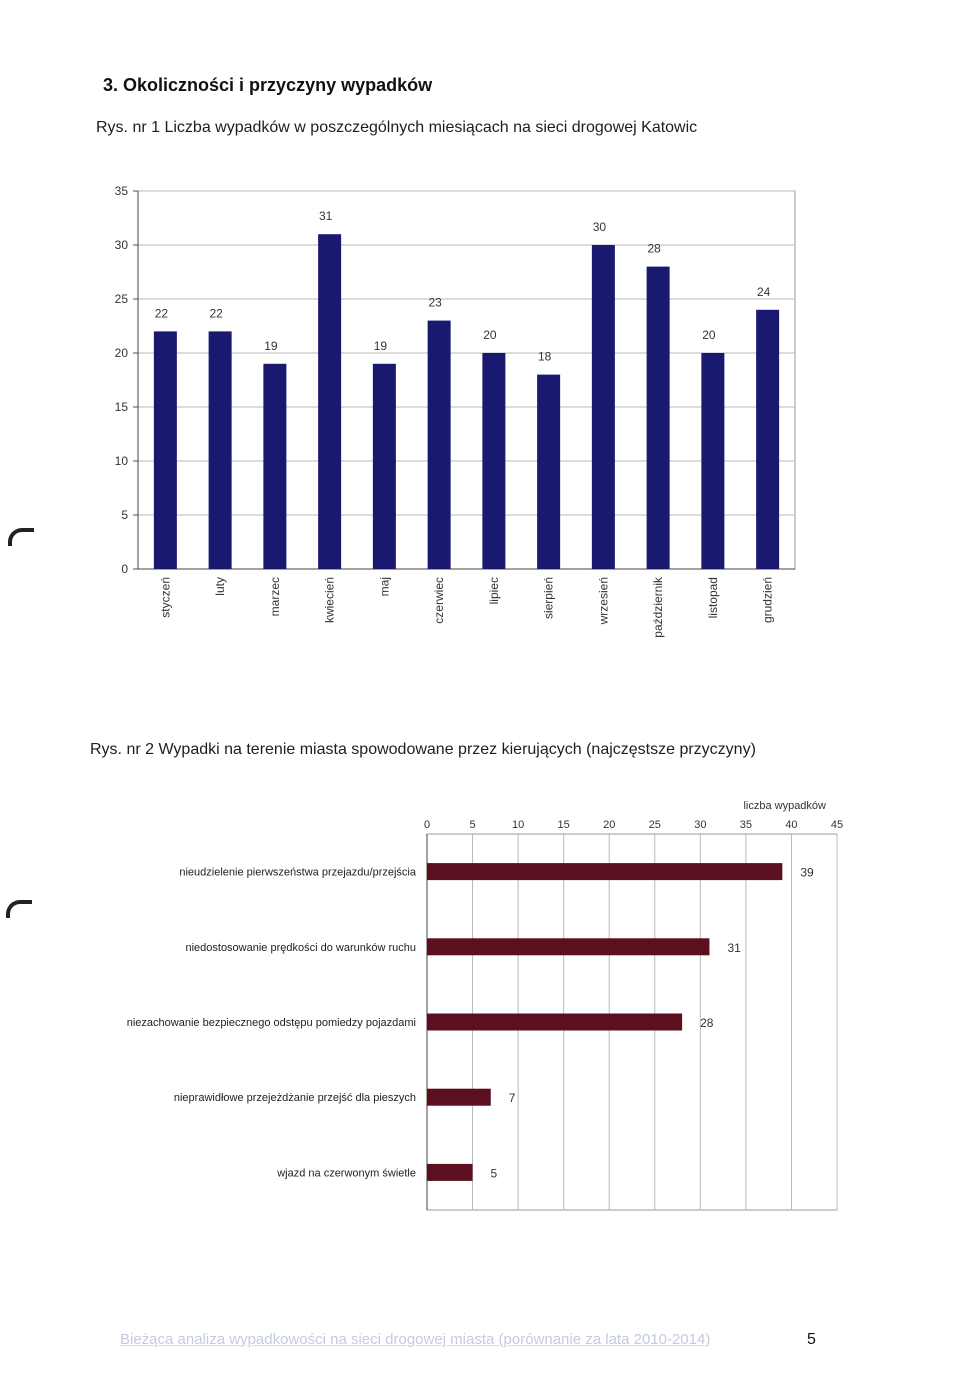  Describe the element at coordinates (122, 353) in the screenshot. I see `y-tick-label: 20` at that location.